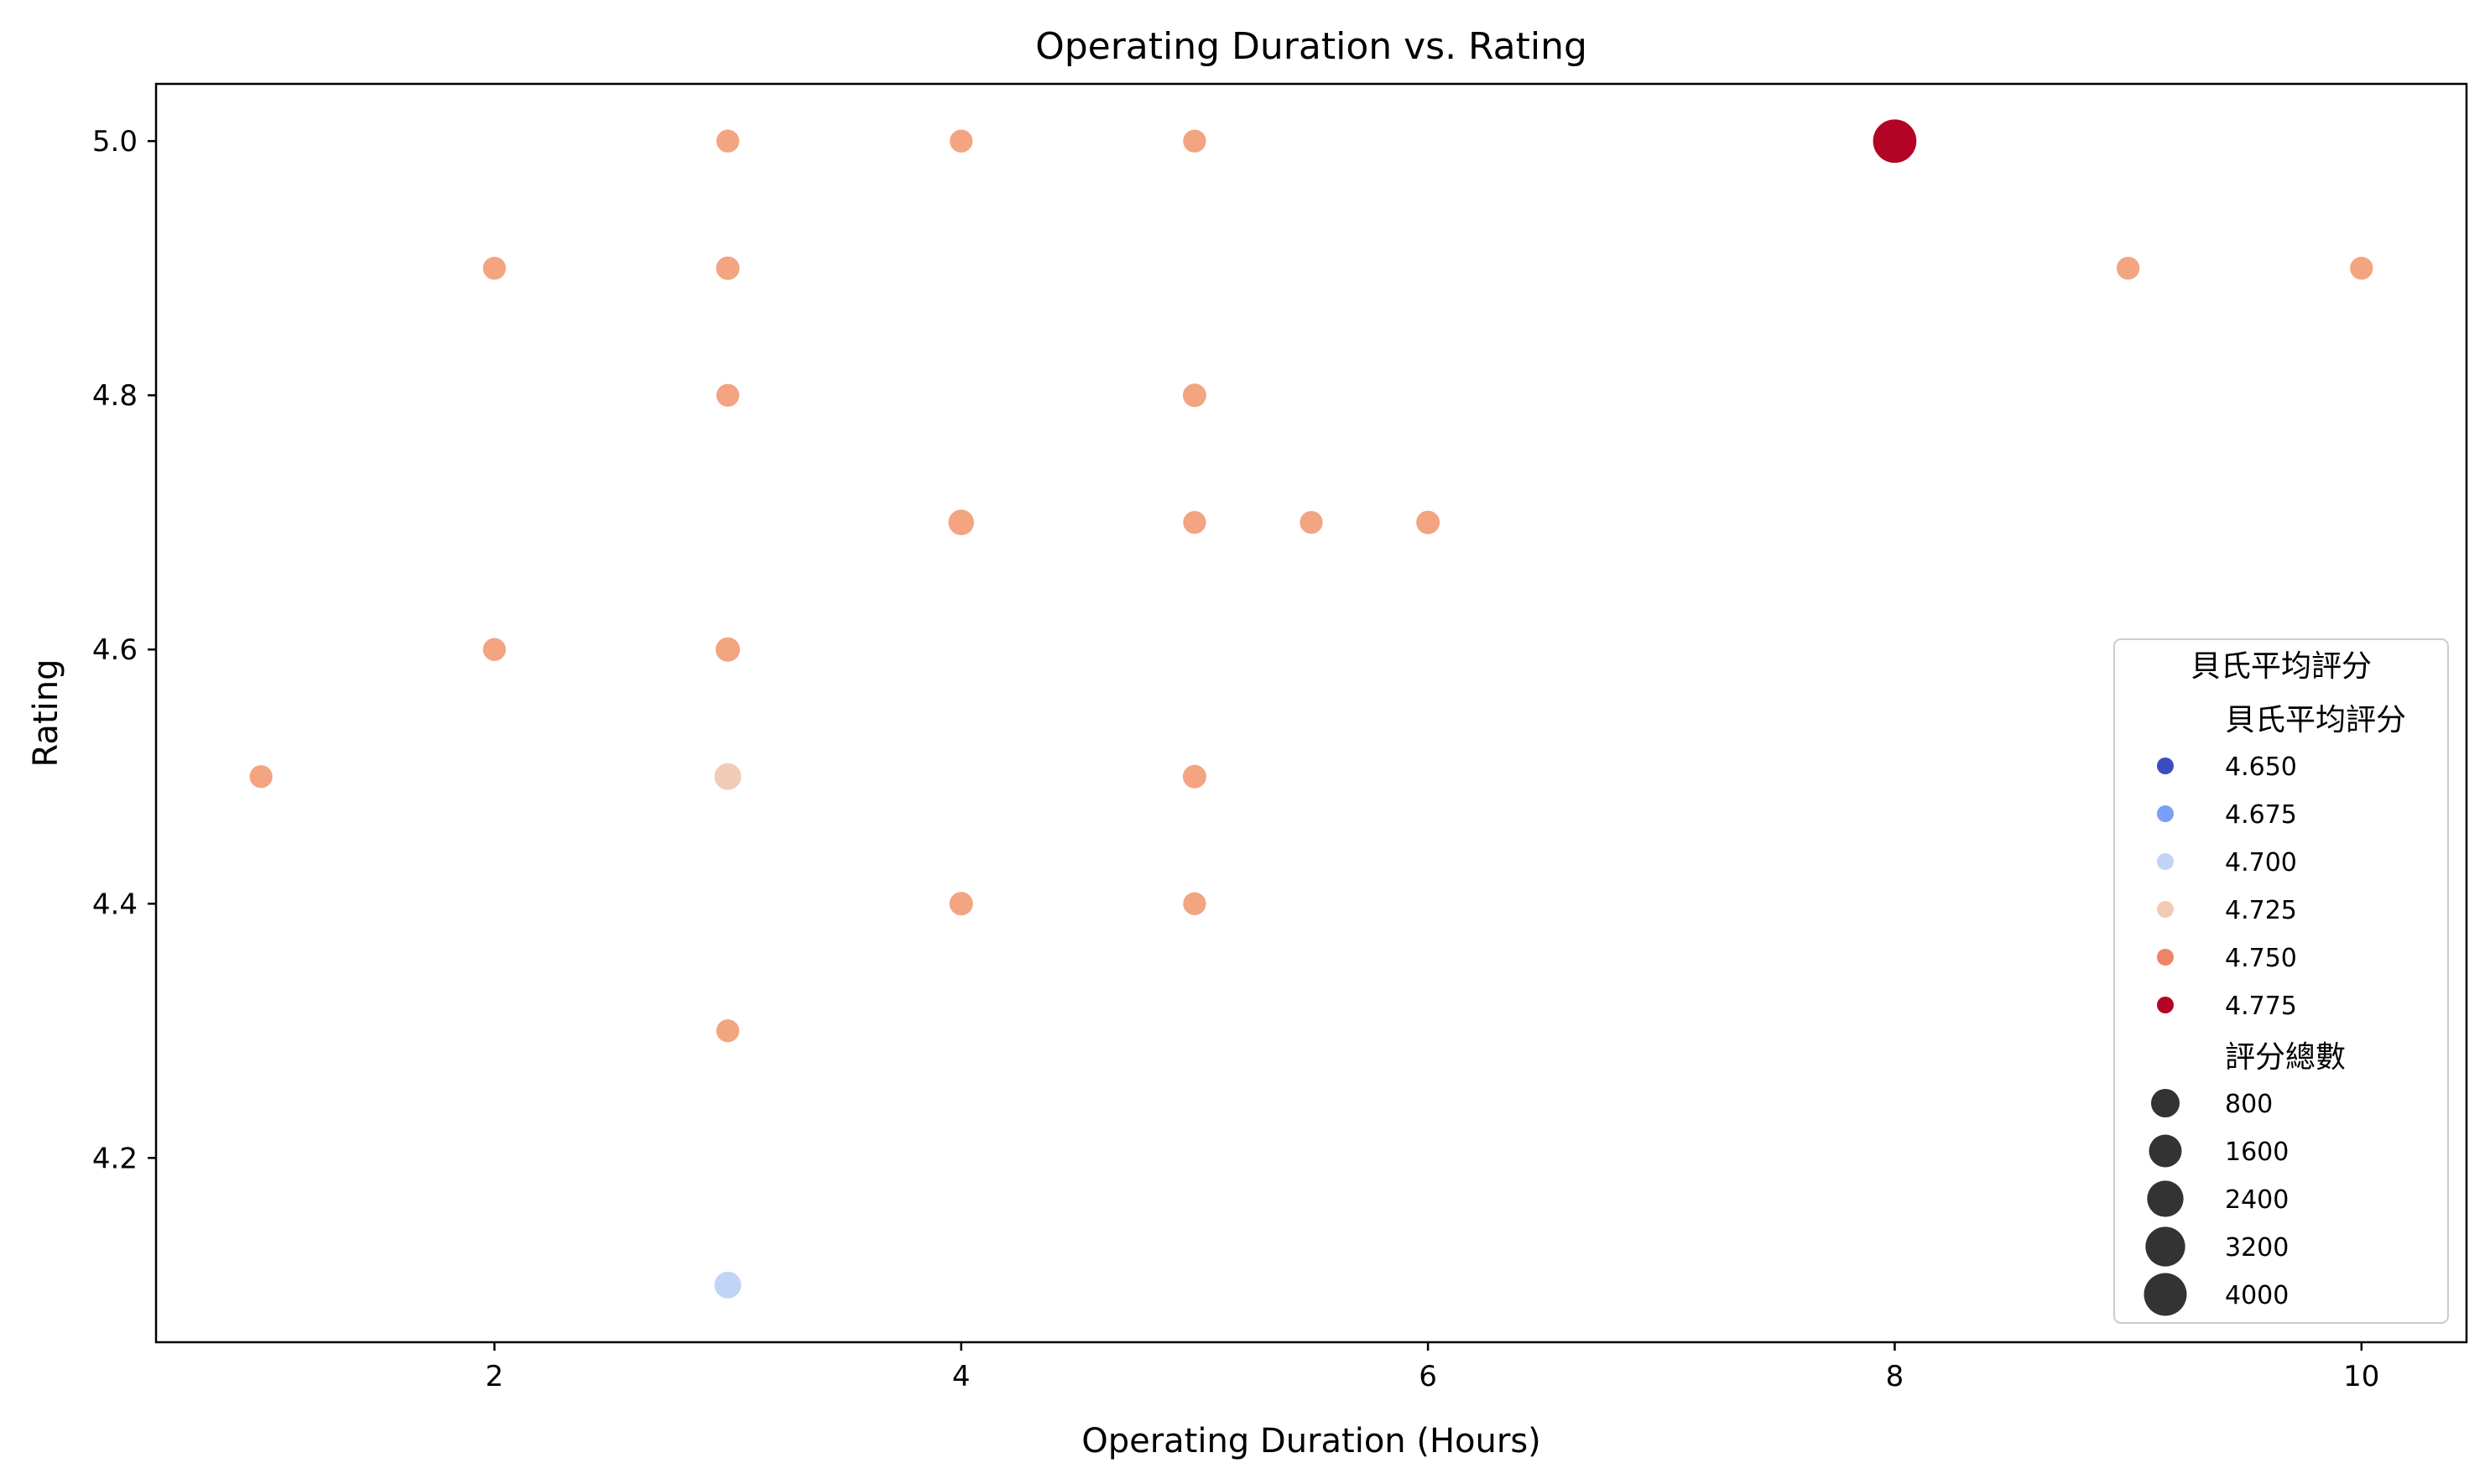 The height and width of the screenshot is (1484, 2490). What do you see at coordinates (115, 396) in the screenshot?
I see `y-tick-label: 4.8` at bounding box center [115, 396].